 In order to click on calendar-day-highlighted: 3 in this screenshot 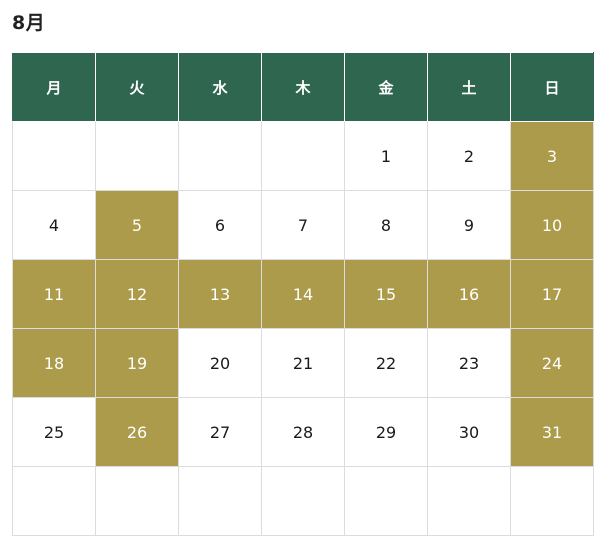, I will do `click(552, 156)`.